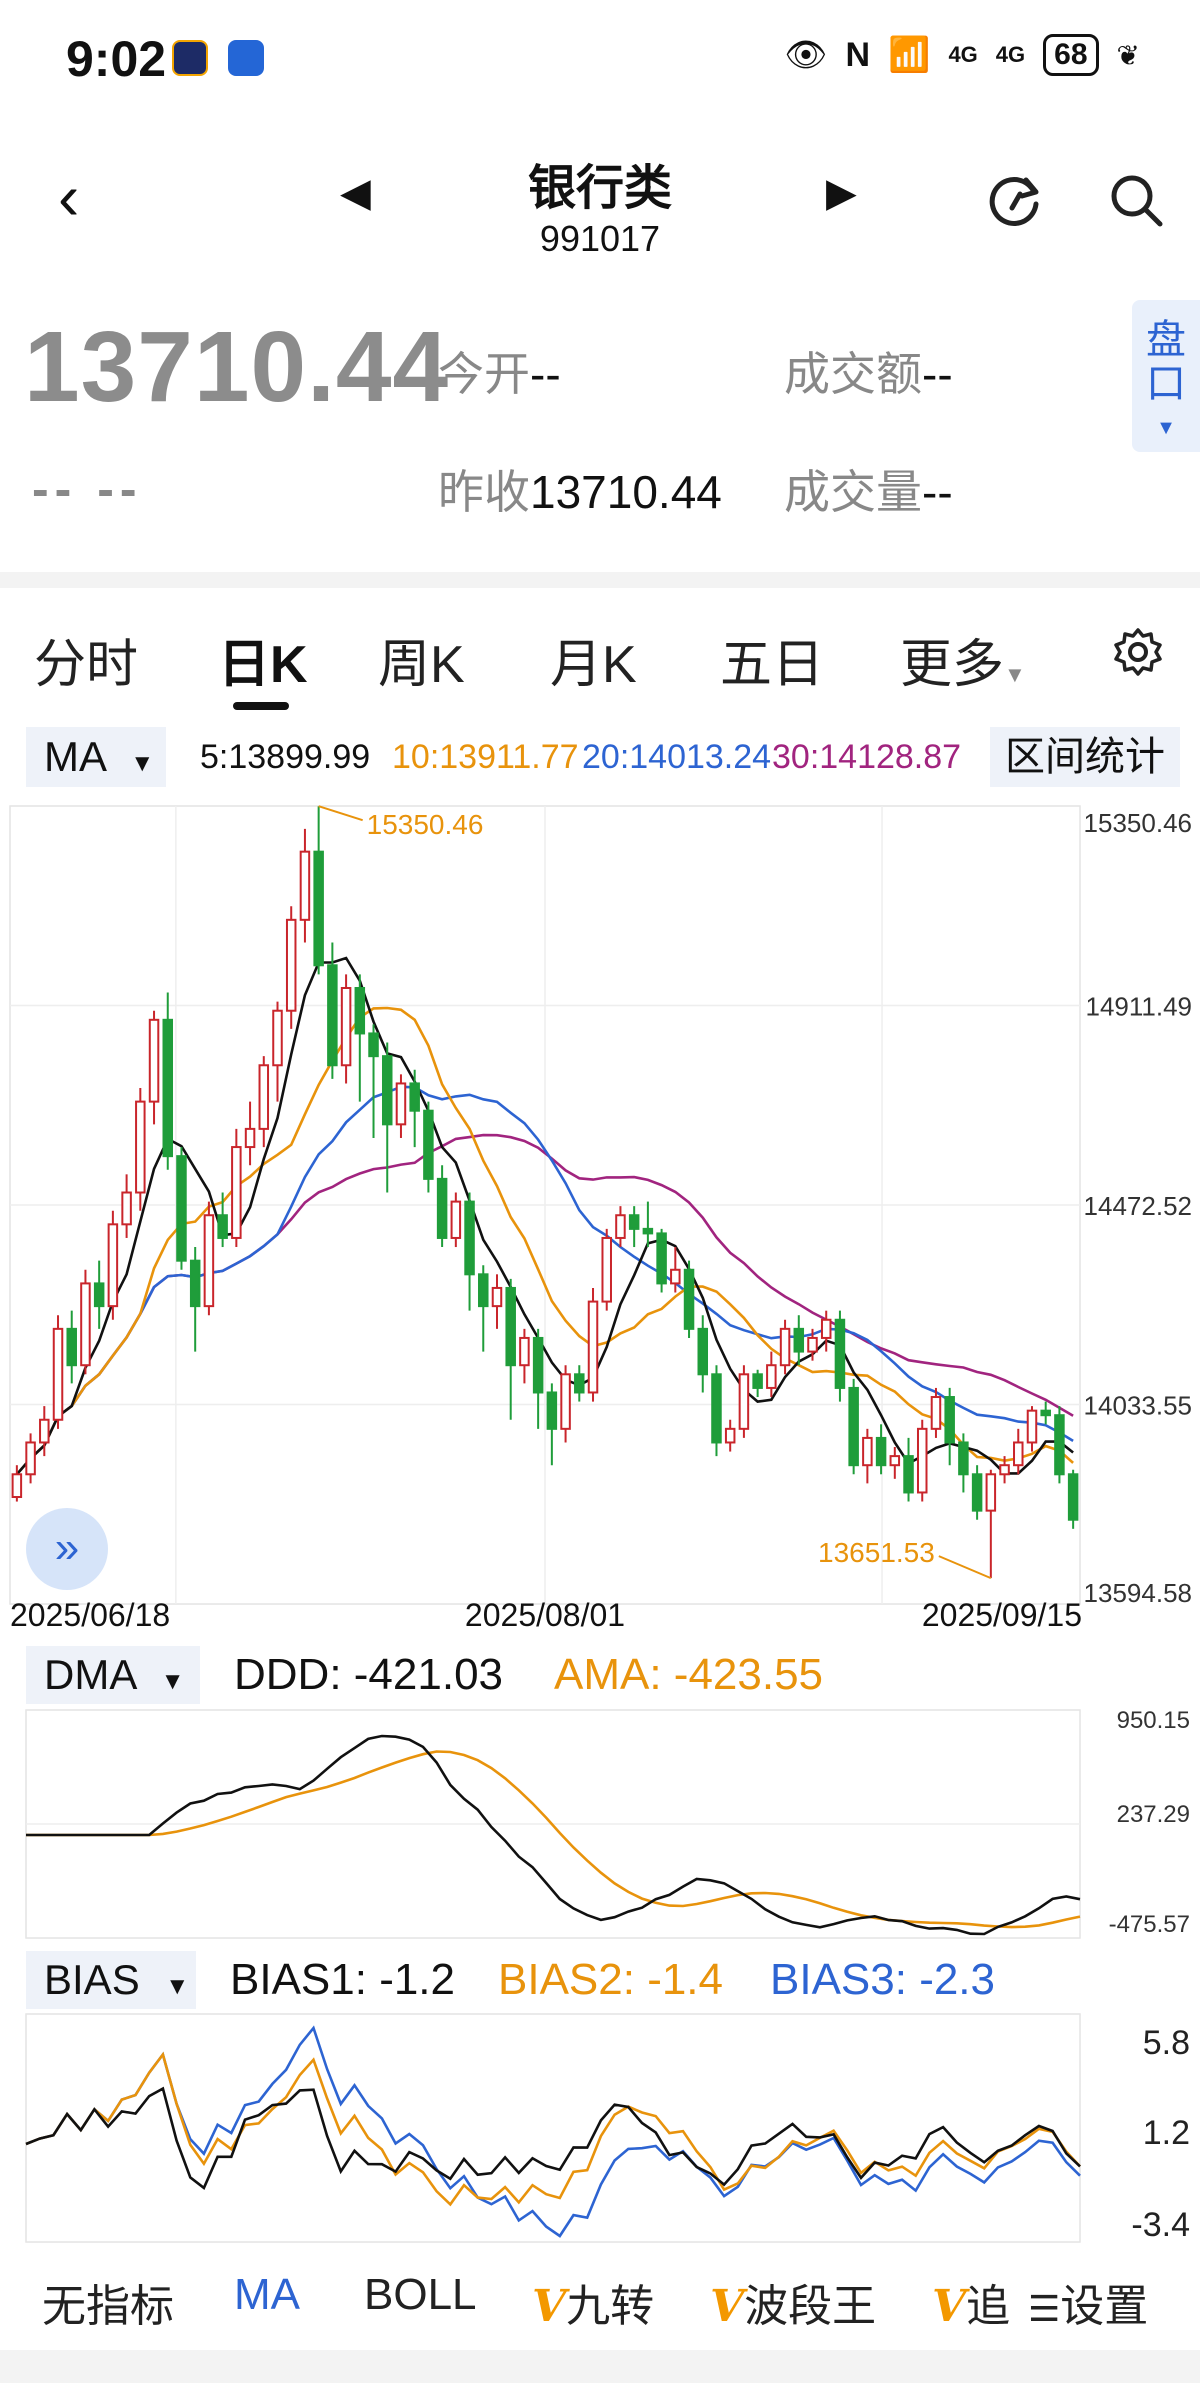 The image size is (1200, 2383). I want to click on ma5-value: 5:13899.99, so click(285, 757).